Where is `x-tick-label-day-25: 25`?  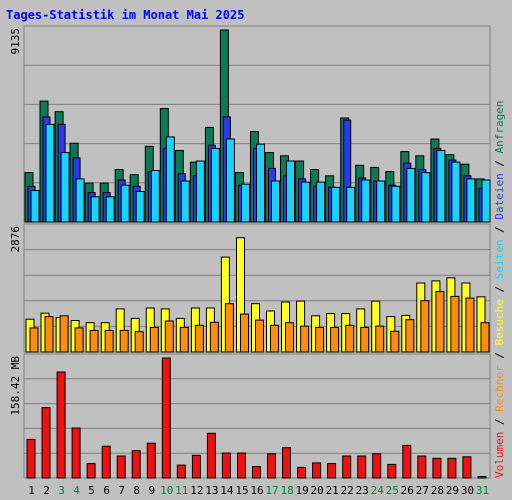
x-tick-label-day-25: 25 is located at coordinates (392, 490).